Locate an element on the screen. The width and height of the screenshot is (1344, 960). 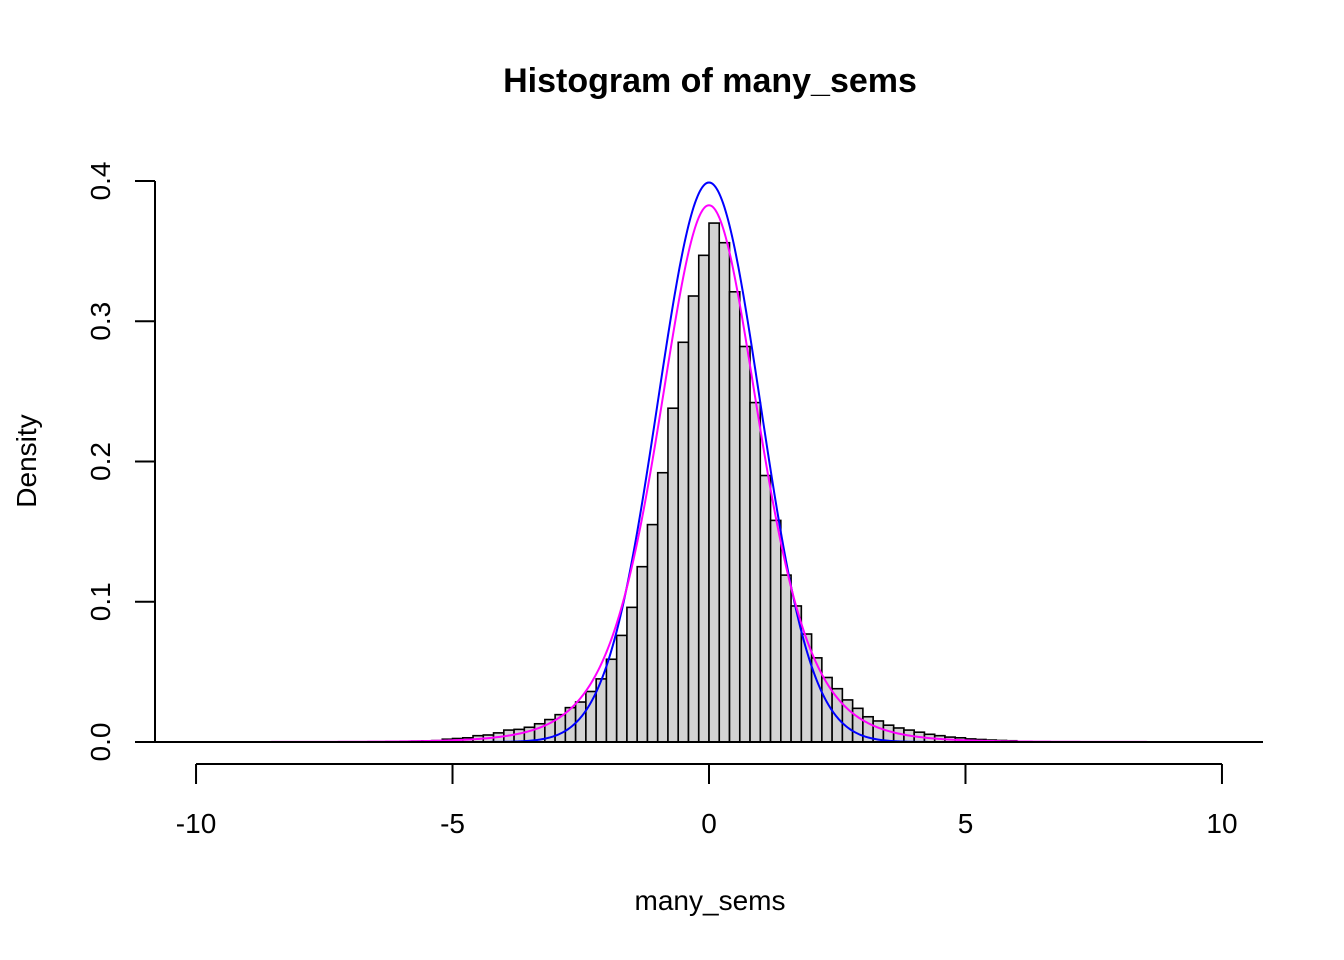
y-axis-label: Density is located at coordinates (26, 460).